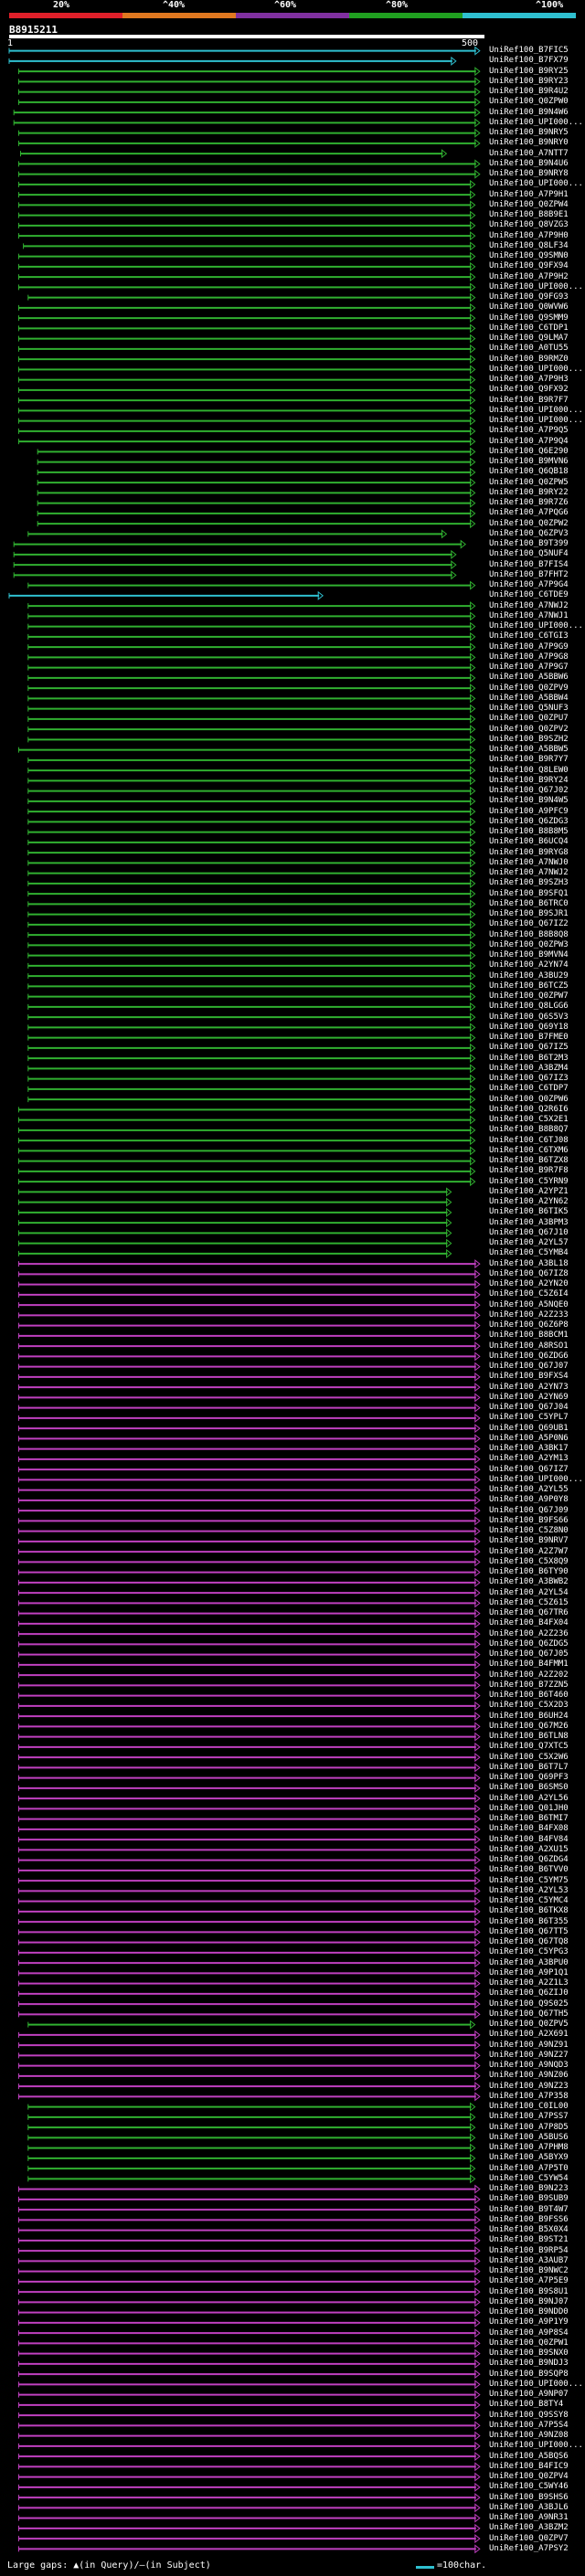  Describe the element at coordinates (529, 2436) in the screenshot. I see `hit-label: UniRef100_A9NZ08` at that location.